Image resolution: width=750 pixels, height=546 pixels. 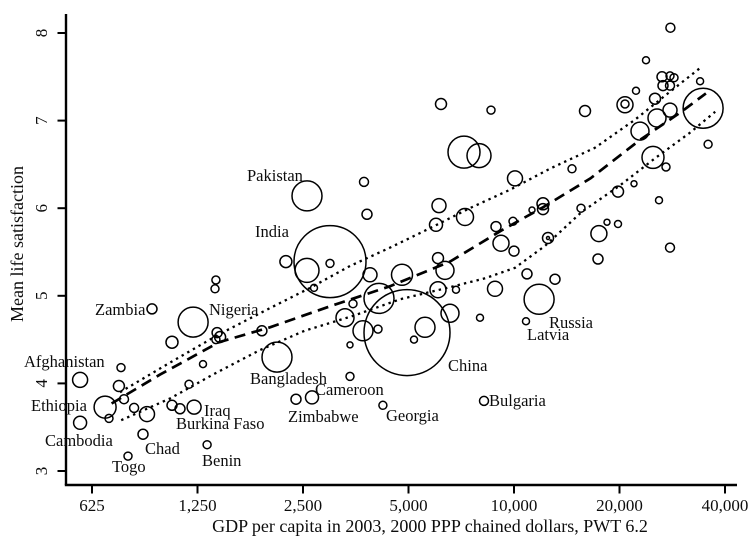 I want to click on country-bubble-iraq, so click(x=194, y=407).